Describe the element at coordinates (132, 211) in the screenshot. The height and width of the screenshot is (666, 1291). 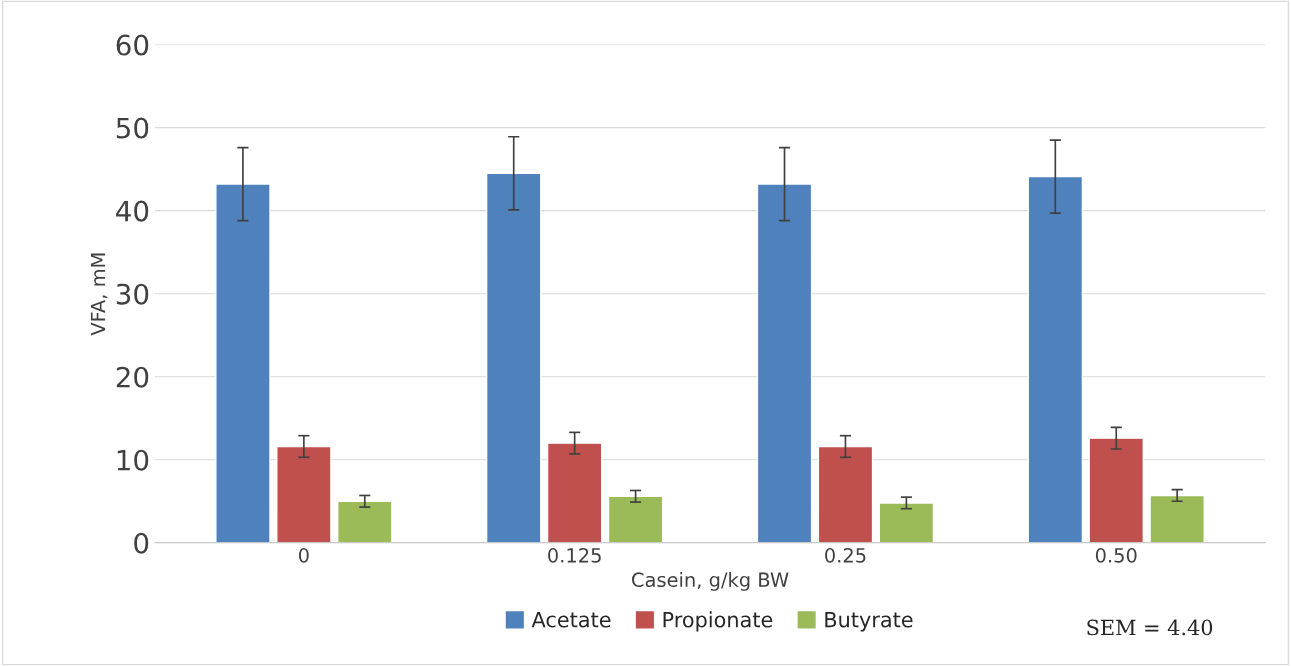
I see `y-tick-label: 40` at that location.